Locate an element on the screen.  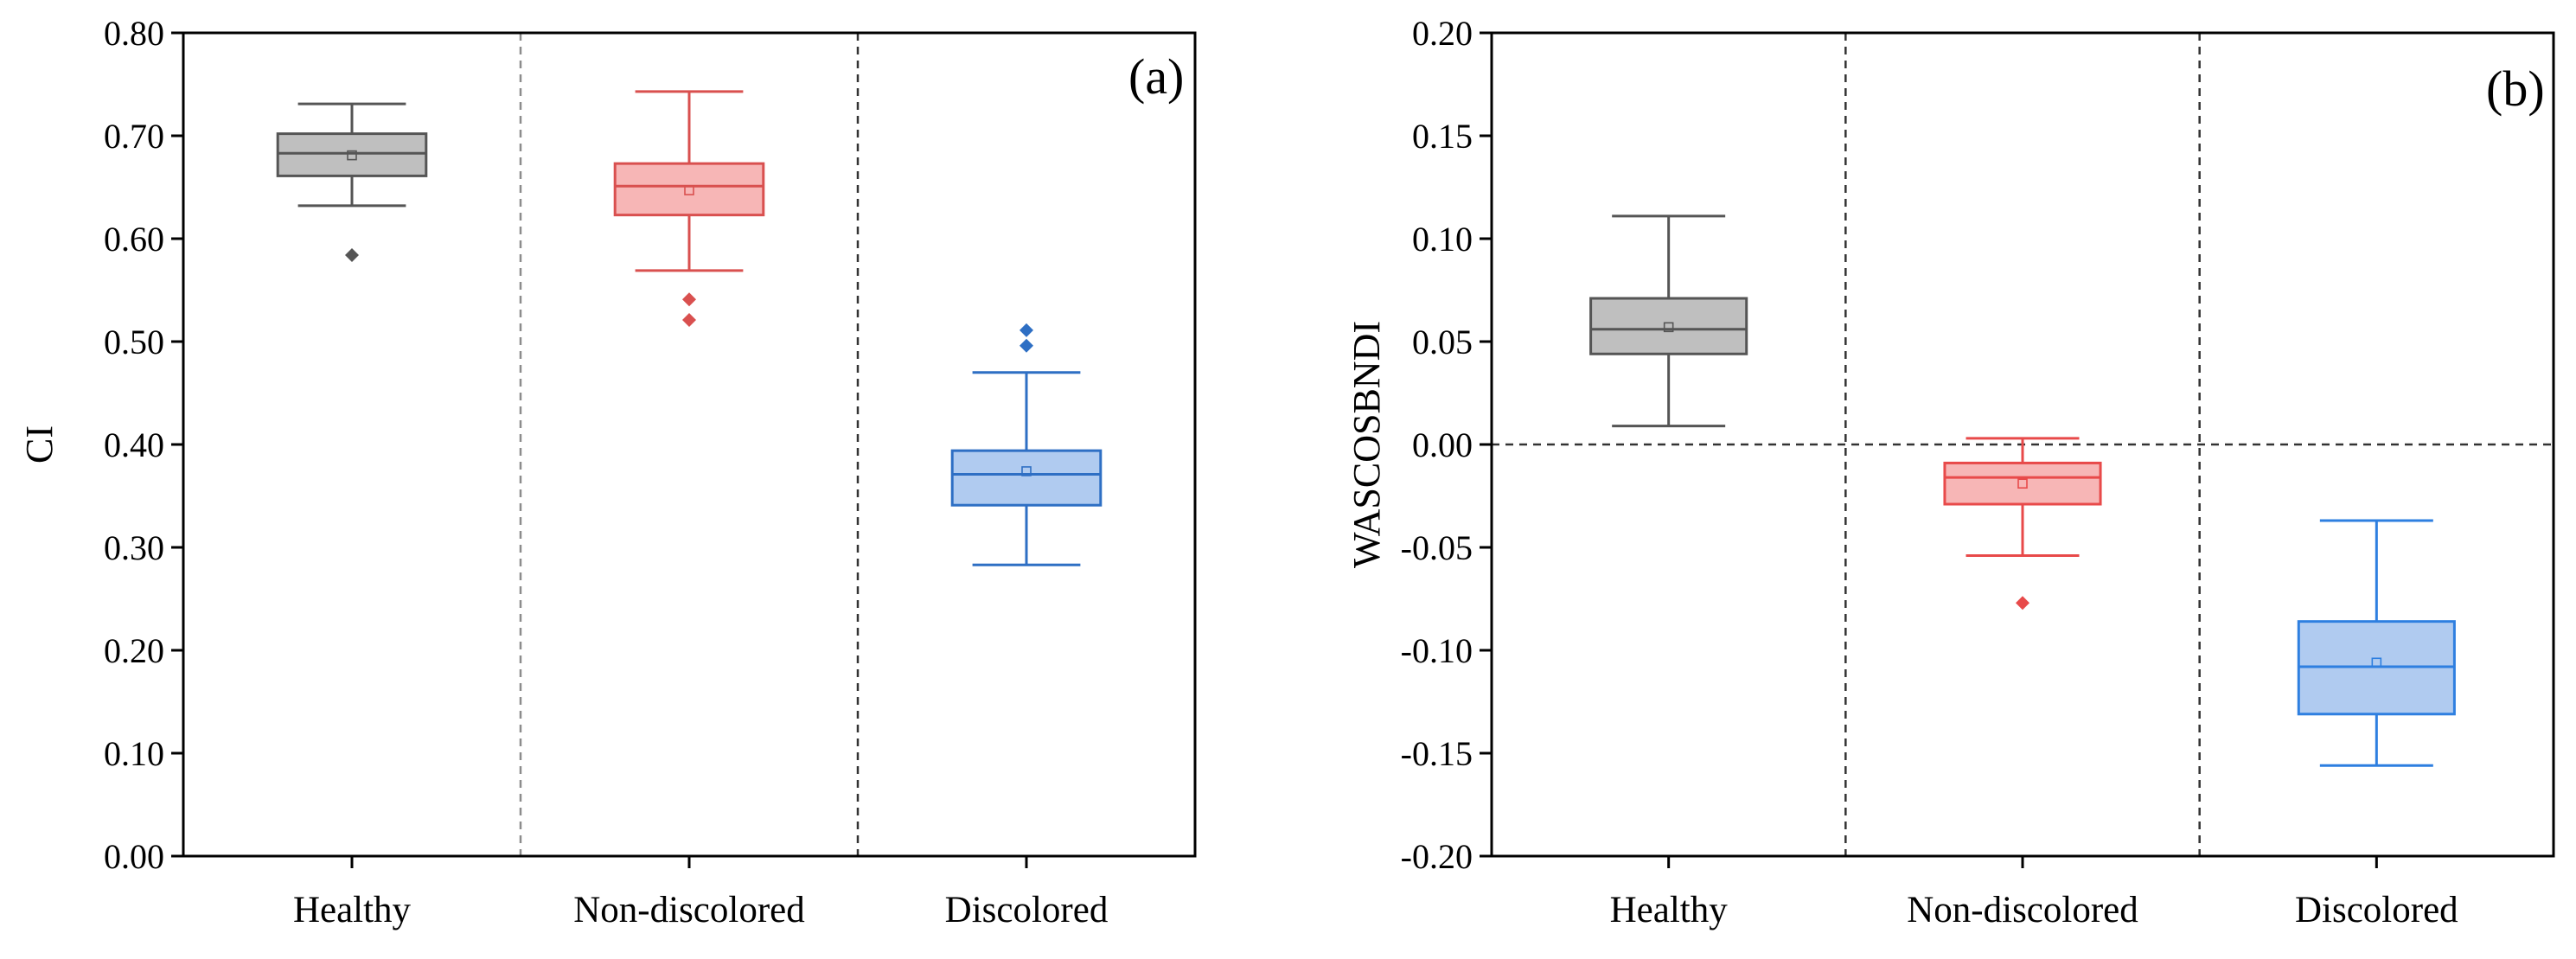
y-tick-label: 0.40 is located at coordinates (134, 444).